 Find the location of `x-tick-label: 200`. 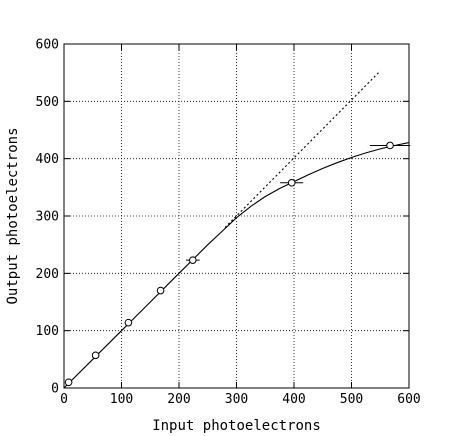

x-tick-label: 200 is located at coordinates (178, 399).